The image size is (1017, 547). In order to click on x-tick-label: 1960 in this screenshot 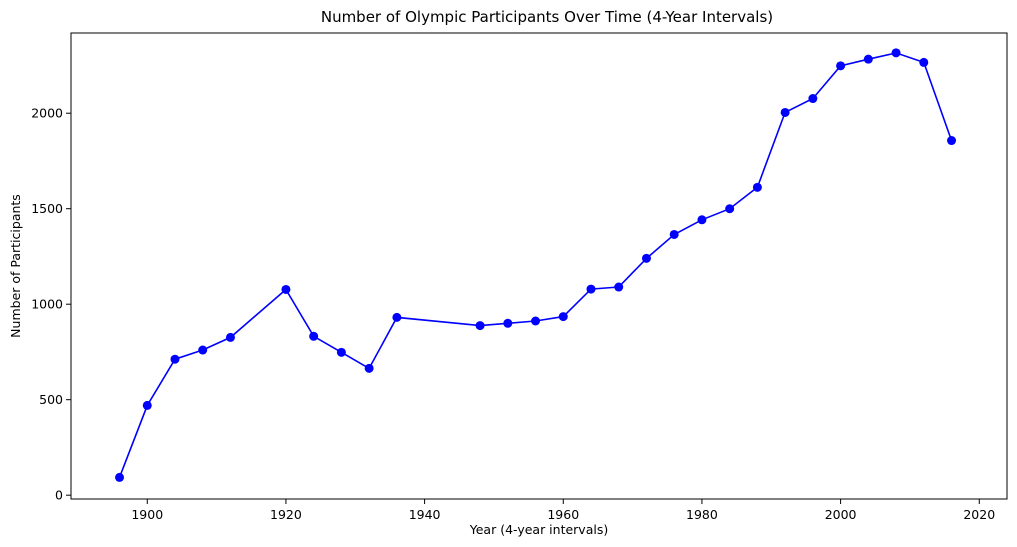, I will do `click(563, 514)`.